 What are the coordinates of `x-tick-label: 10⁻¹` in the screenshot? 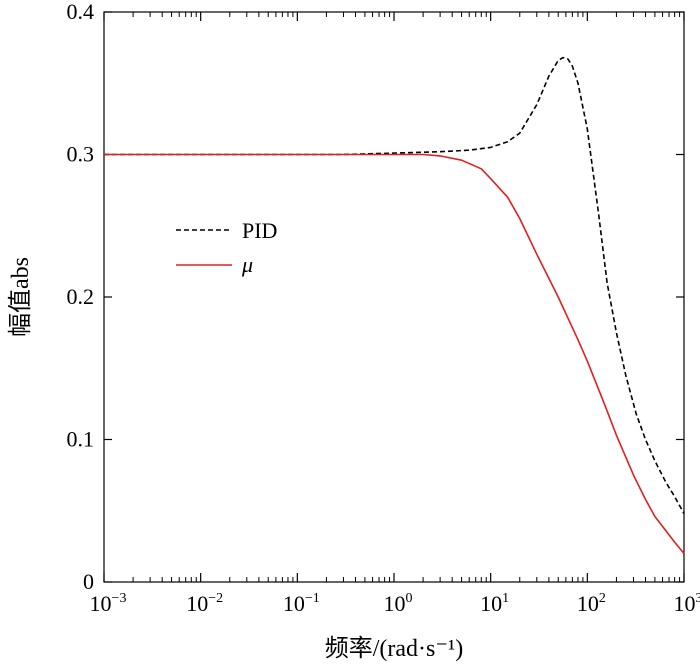 It's located at (301, 603).